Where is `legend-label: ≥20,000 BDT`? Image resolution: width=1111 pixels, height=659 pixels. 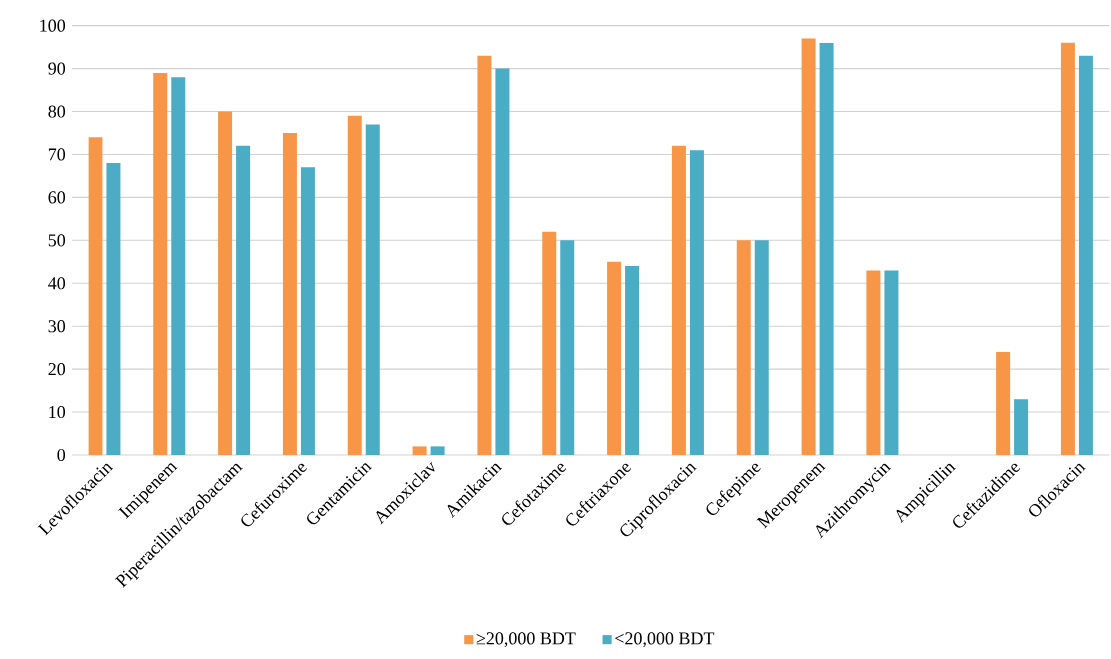
legend-label: ≥20,000 BDT is located at coordinates (526, 640).